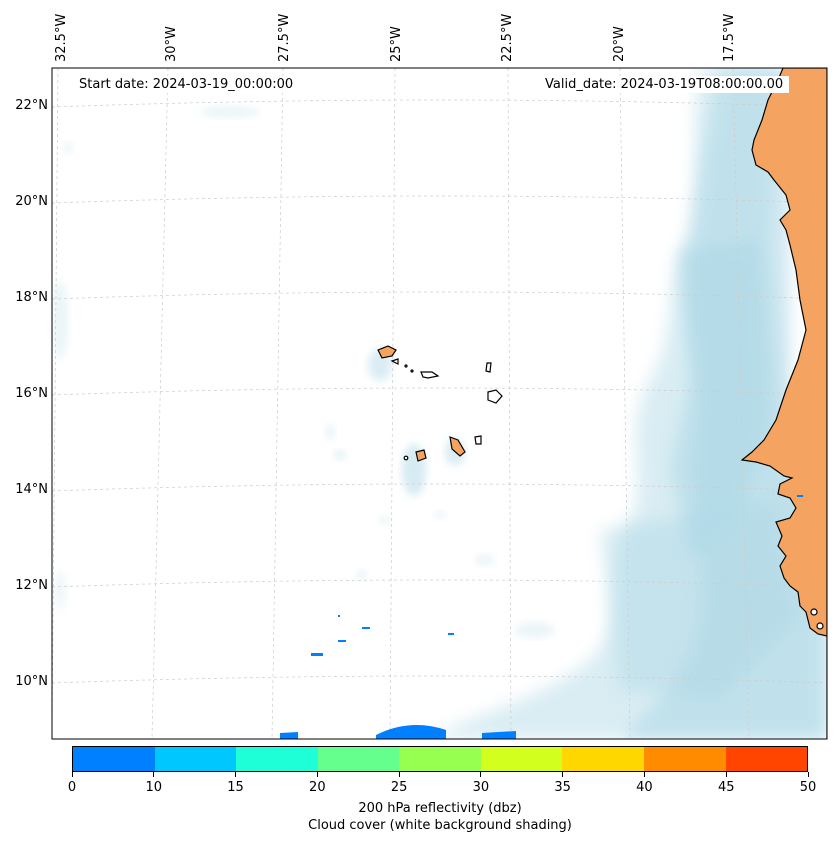 Image resolution: width=837 pixels, height=843 pixels. What do you see at coordinates (31, 681) in the screenshot?
I see `lat-label: 10°N` at bounding box center [31, 681].